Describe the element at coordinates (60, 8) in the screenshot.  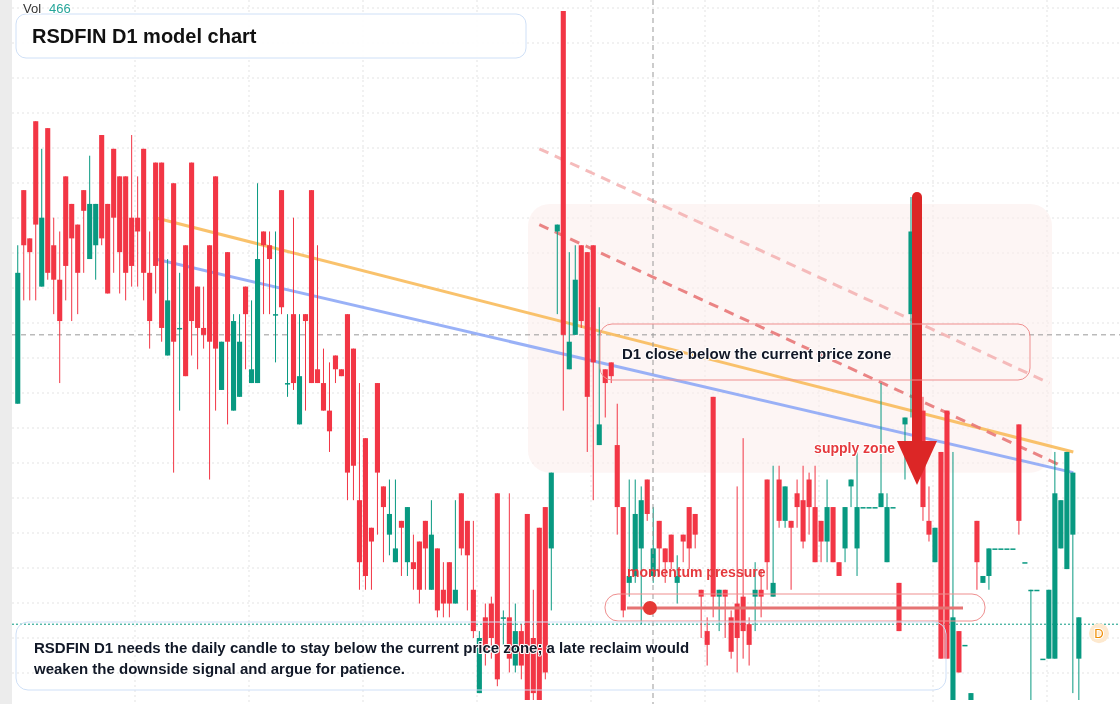
I see `annotation: 466` at that location.